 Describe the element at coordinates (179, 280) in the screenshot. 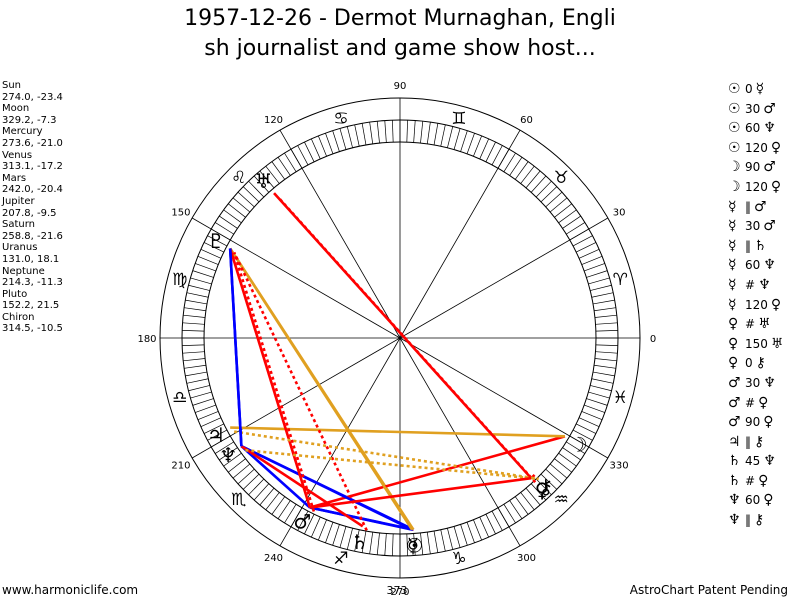

I see `zodiac-sign-icon: ♍` at that location.